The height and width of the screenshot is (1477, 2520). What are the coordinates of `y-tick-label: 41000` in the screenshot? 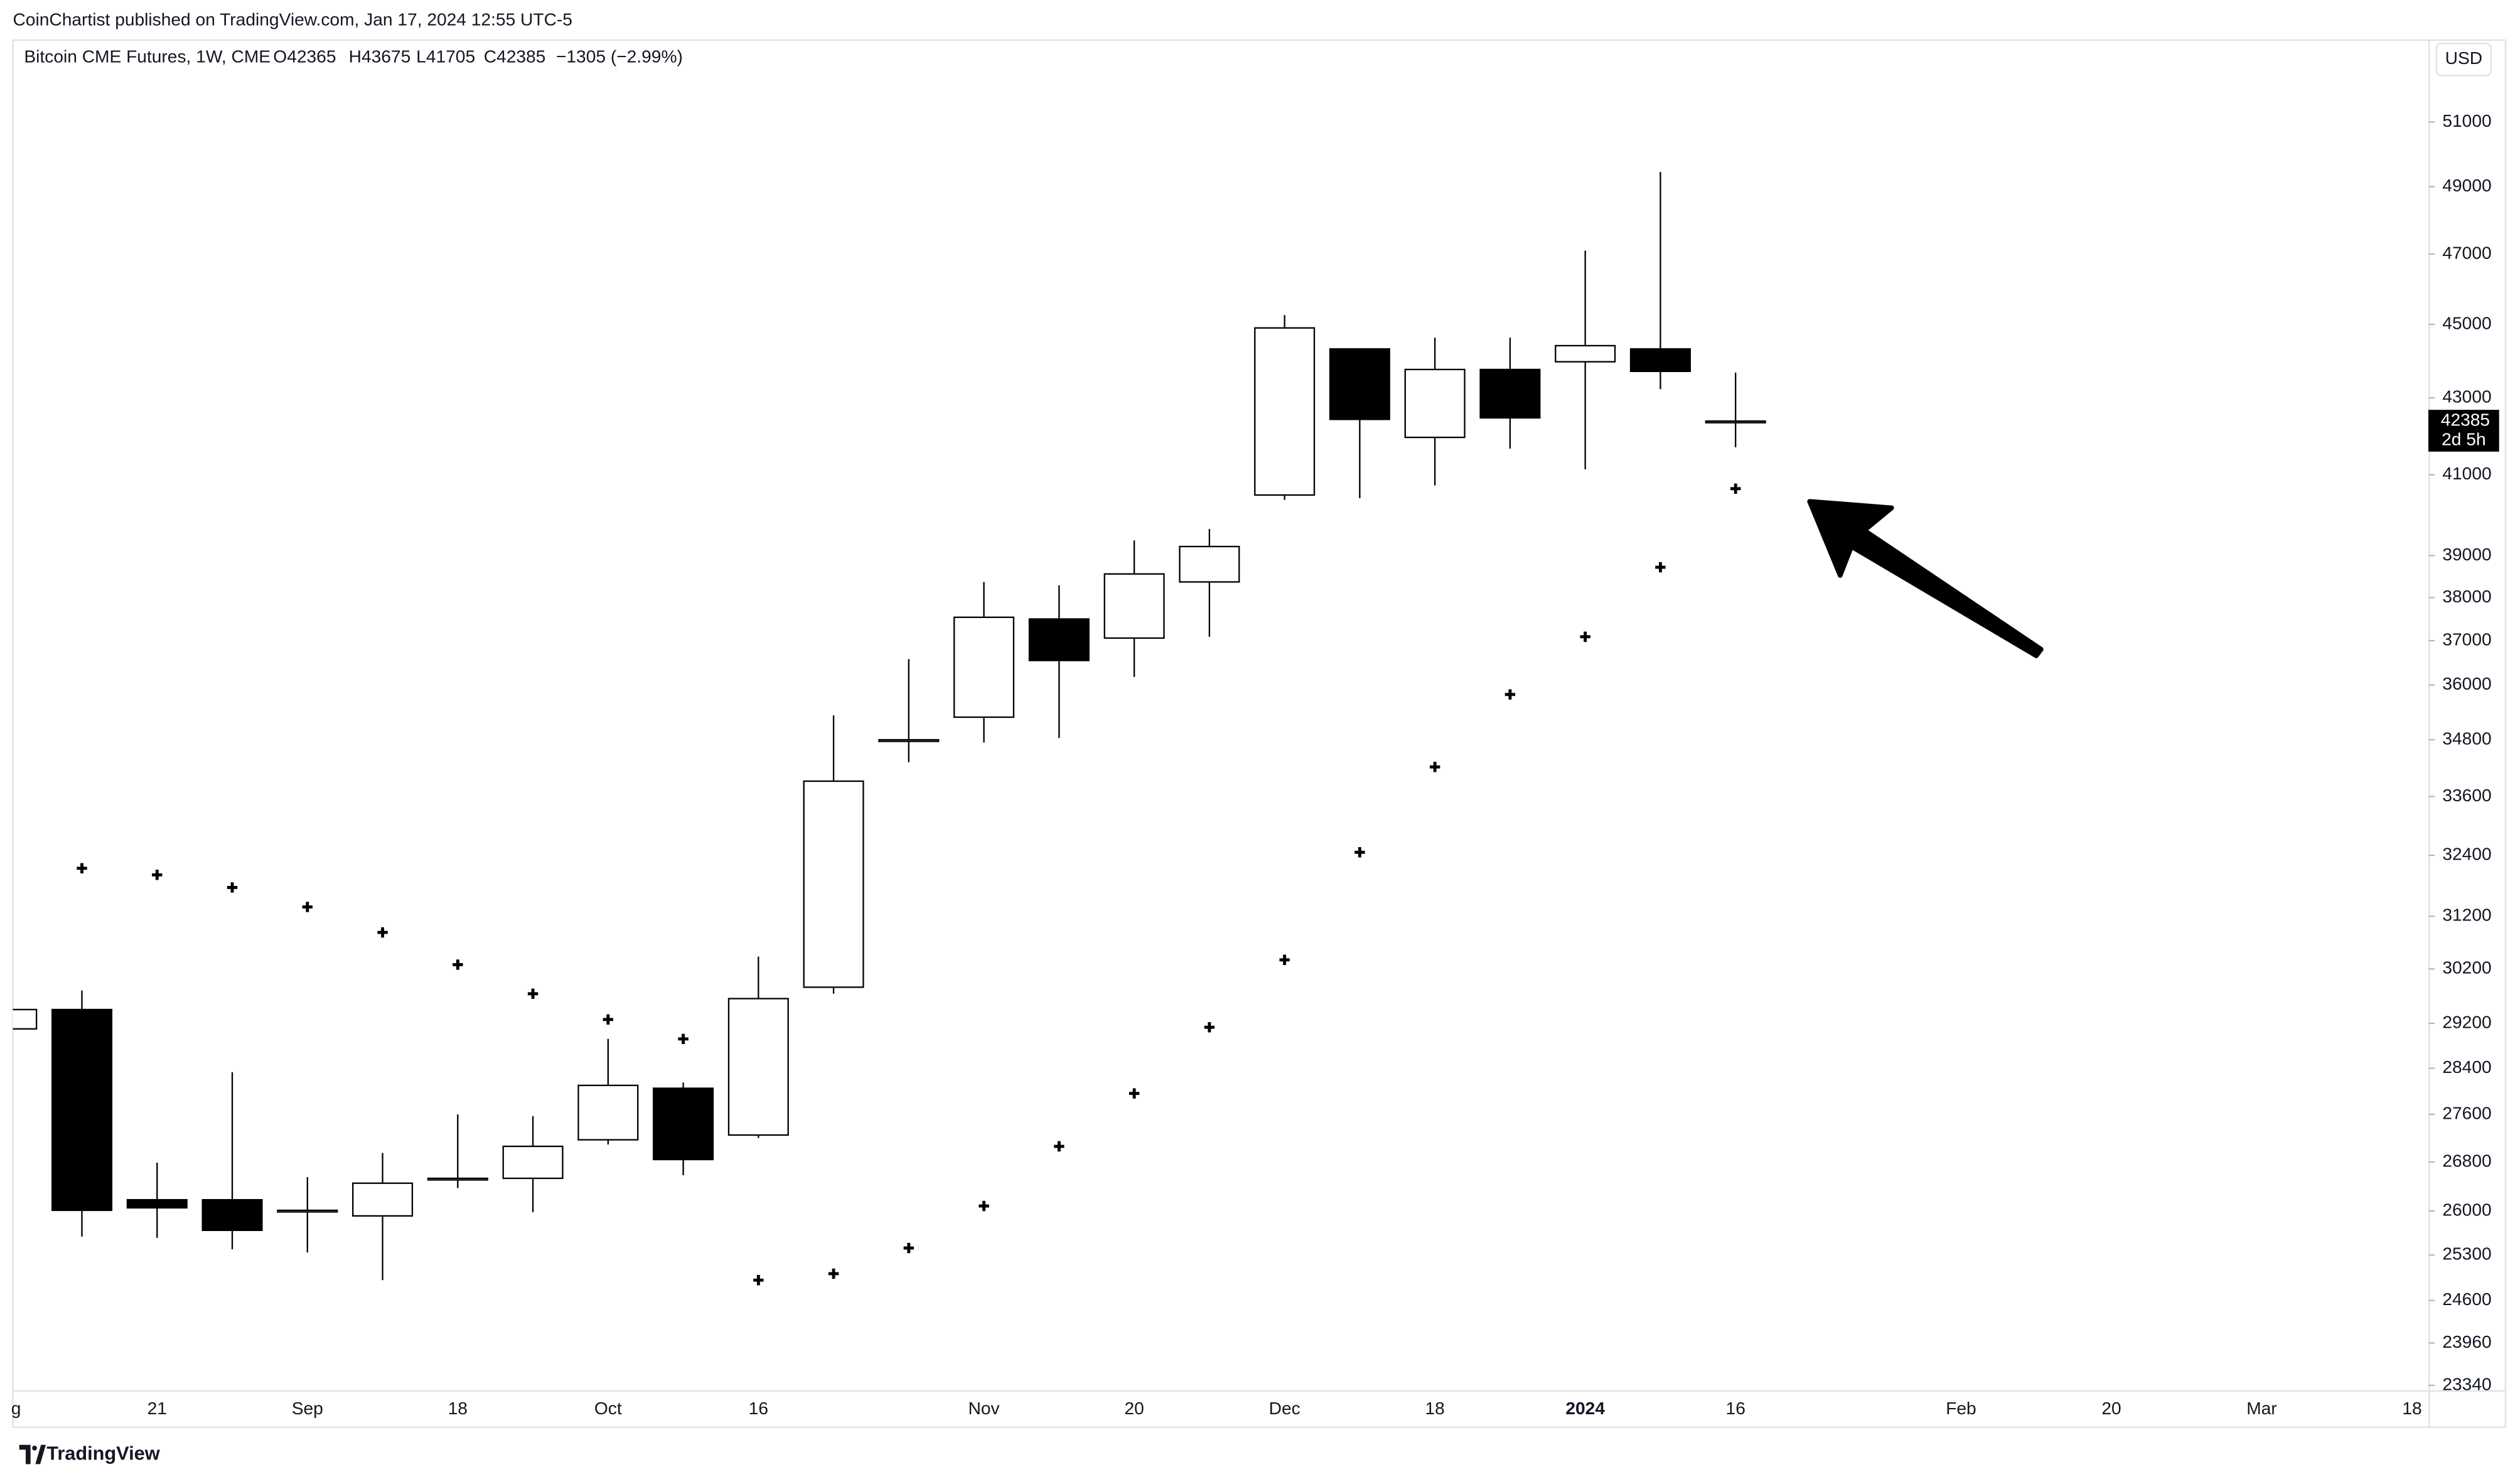 It's located at (2466, 473).